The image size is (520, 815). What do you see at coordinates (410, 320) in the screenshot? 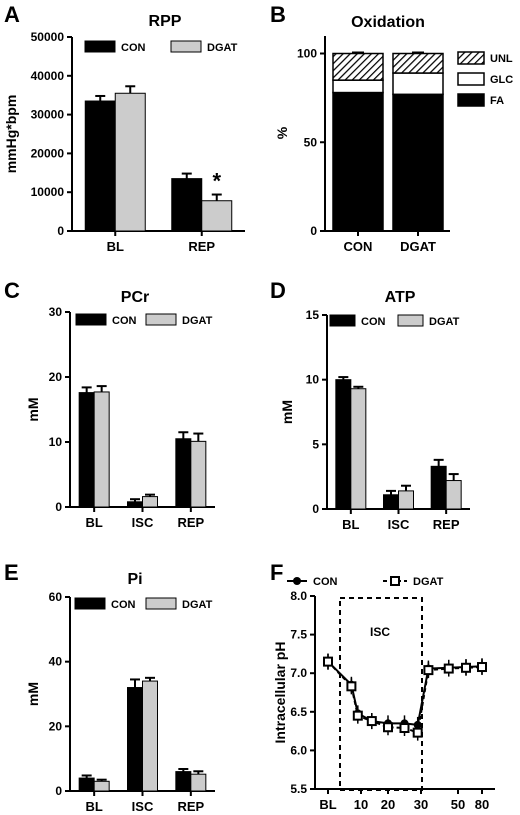
I see `atp-legend-swatch-dgat` at bounding box center [410, 320].